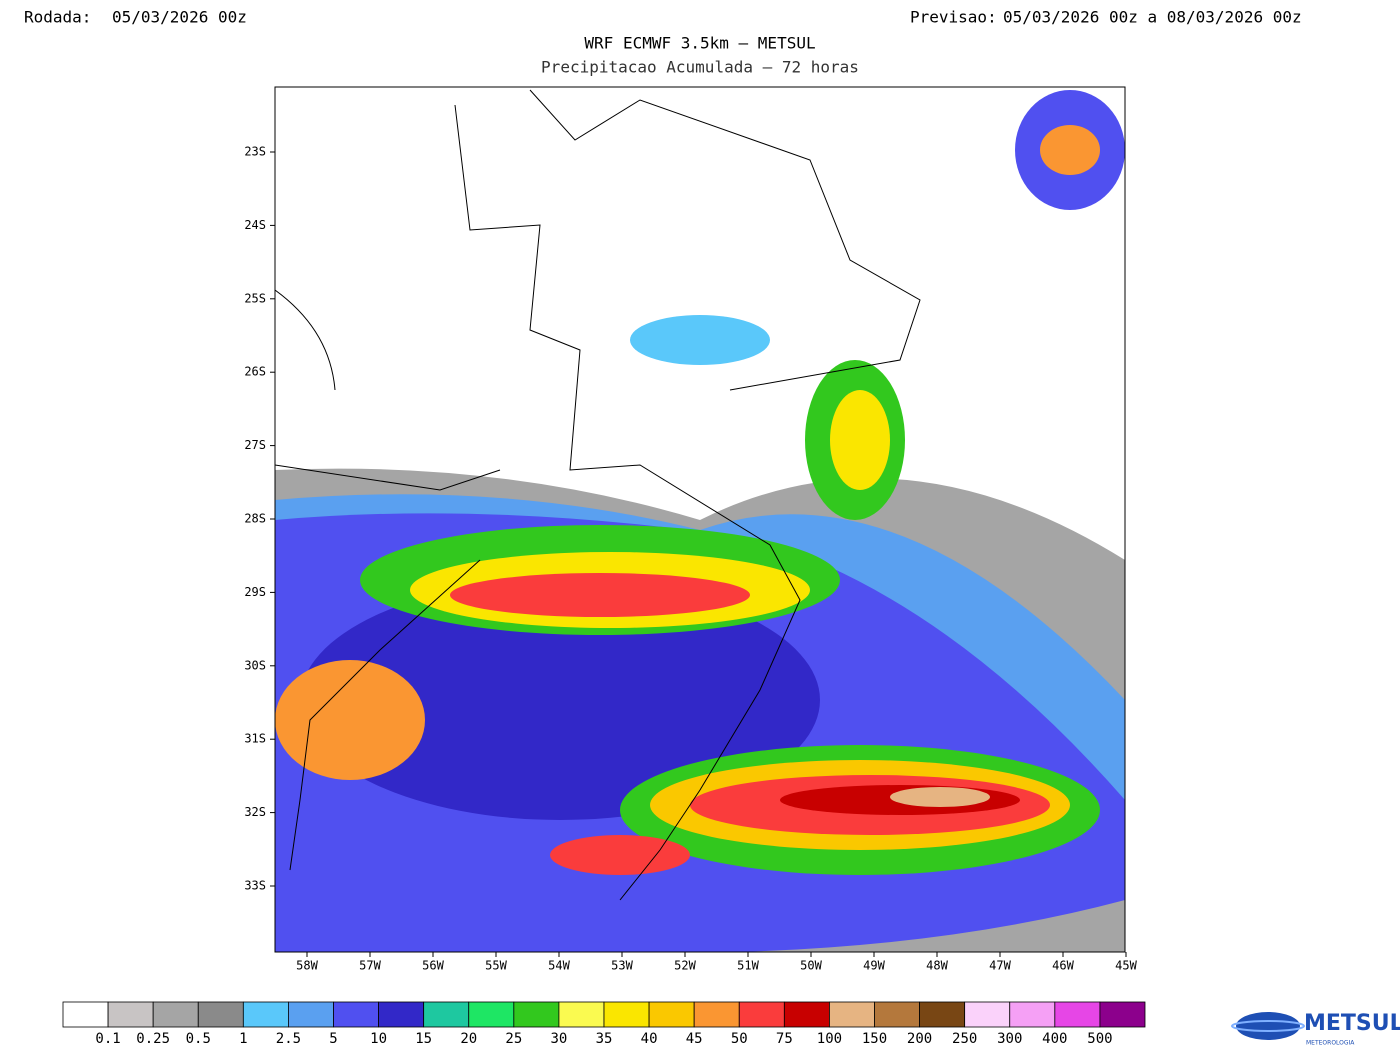 This screenshot has height=1056, width=1400. I want to click on subtitle: Precipitacao Acumulada — 72 horas, so click(700, 67).